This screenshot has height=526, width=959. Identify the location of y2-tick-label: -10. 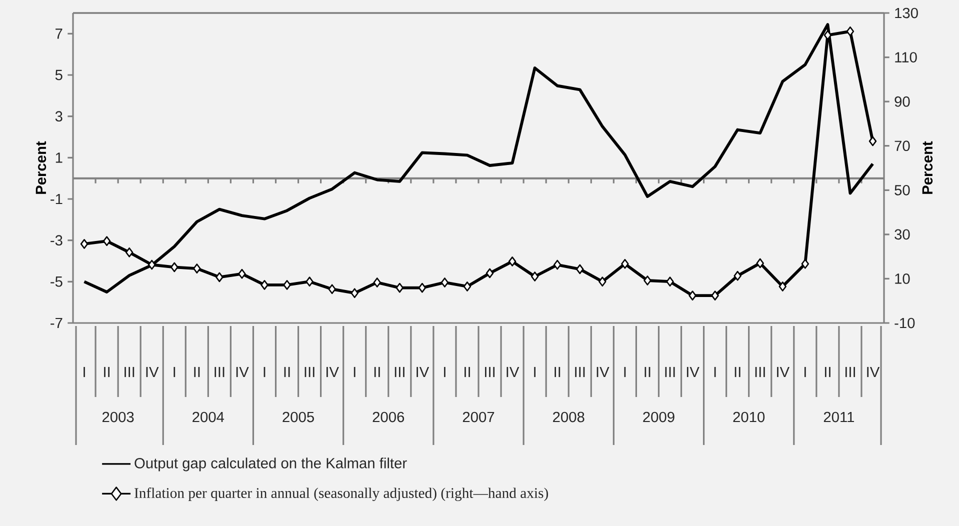
(904, 323).